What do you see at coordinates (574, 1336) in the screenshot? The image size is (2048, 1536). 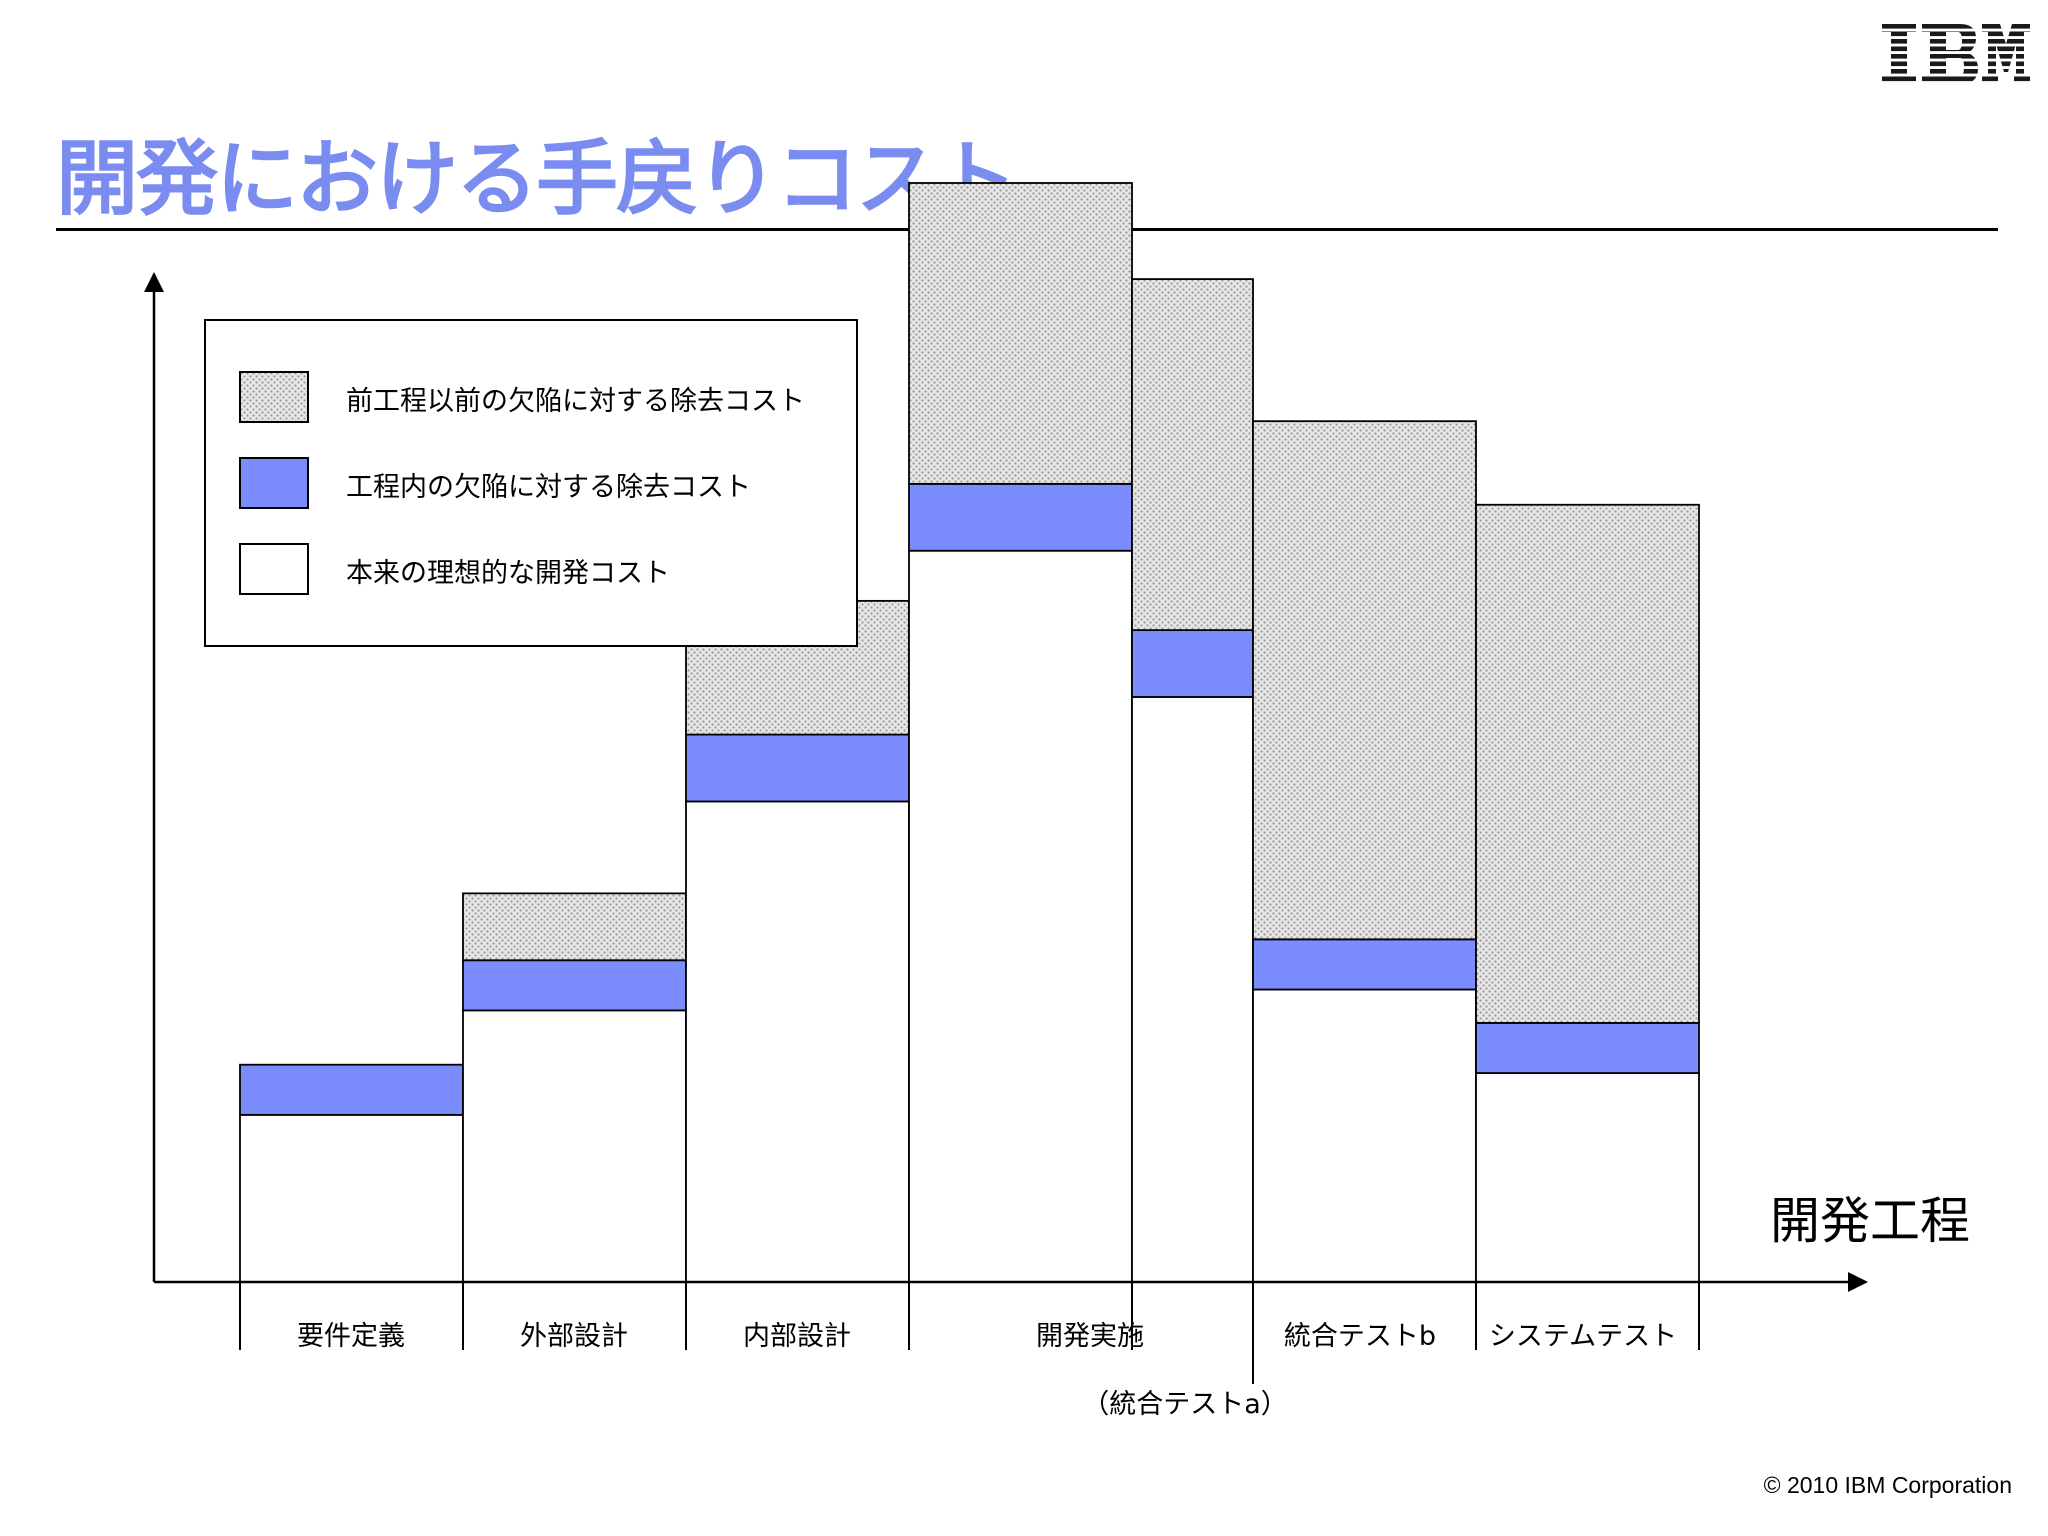 I see `category-label-1: 外部設計` at bounding box center [574, 1336].